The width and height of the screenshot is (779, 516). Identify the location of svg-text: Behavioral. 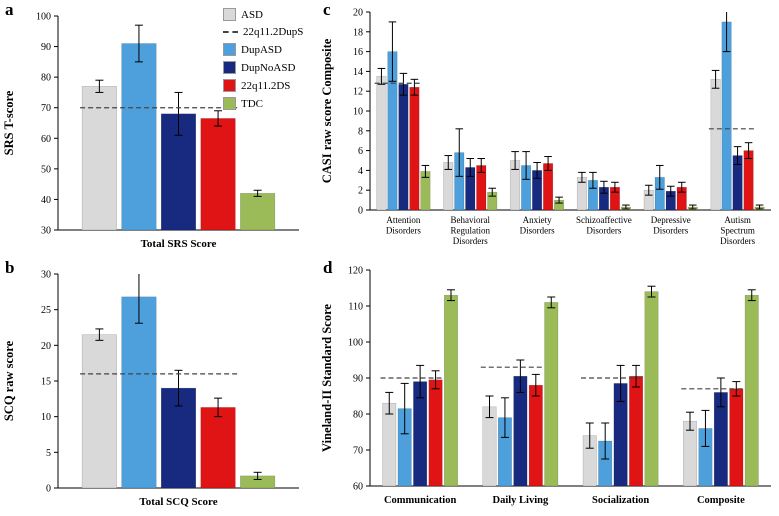
(471, 220).